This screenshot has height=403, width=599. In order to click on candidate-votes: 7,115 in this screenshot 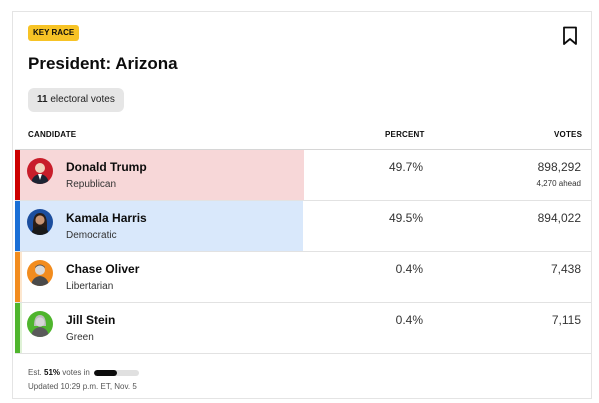, I will do `click(566, 320)`.